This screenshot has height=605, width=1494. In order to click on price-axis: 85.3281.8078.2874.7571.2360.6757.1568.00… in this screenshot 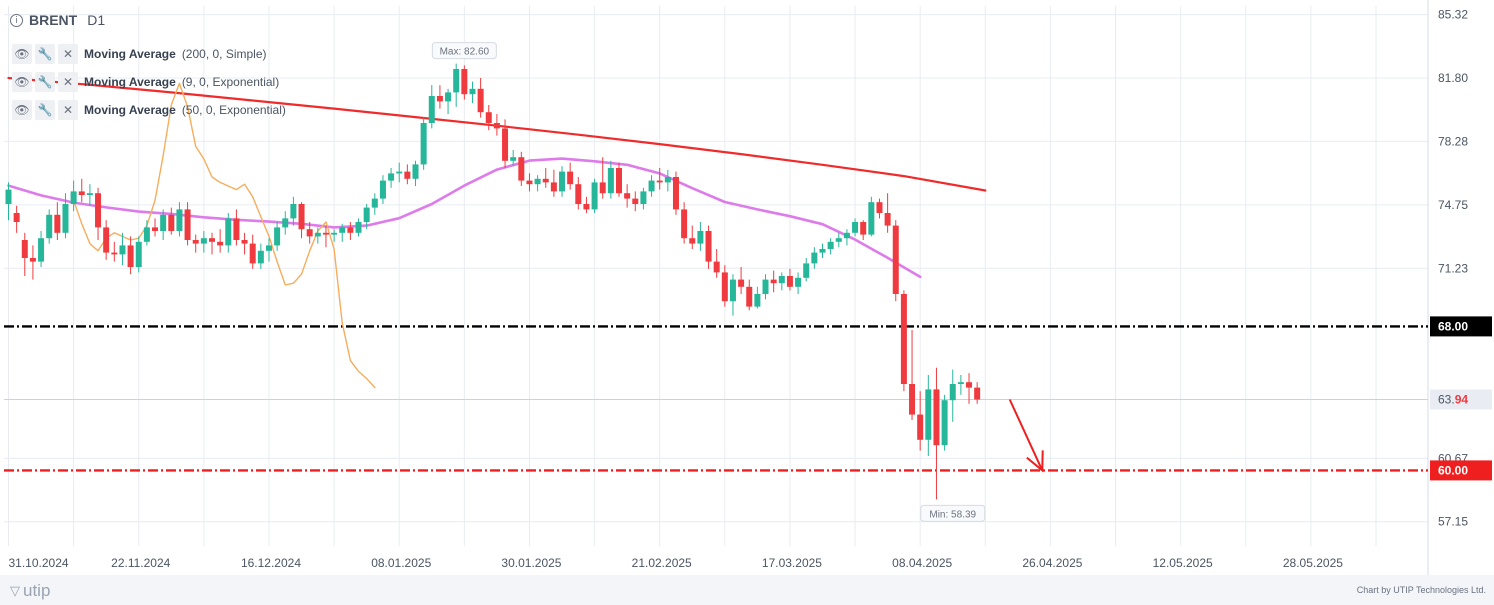, I will do `click(1461, 268)`.